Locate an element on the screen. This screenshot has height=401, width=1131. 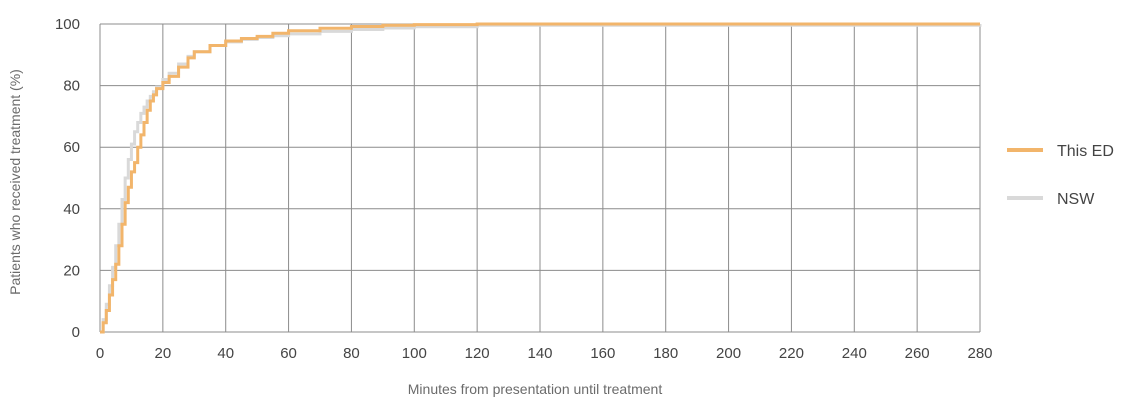
y-tick-label: 60 is located at coordinates (71, 147).